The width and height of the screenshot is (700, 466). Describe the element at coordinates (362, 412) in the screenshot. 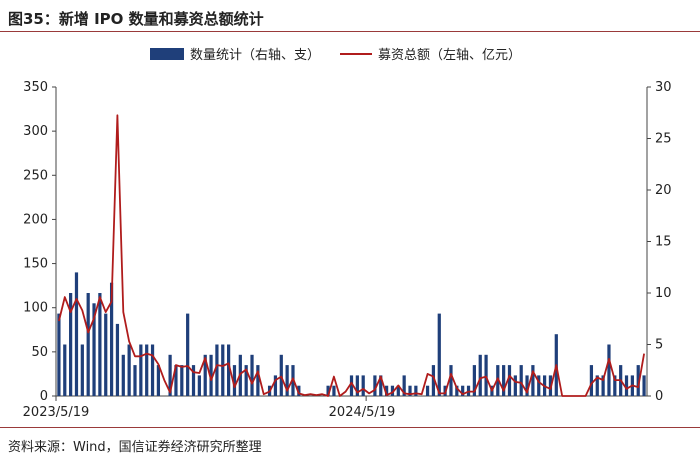

I see `x-tick-label-mid: 2024/5/19` at that location.